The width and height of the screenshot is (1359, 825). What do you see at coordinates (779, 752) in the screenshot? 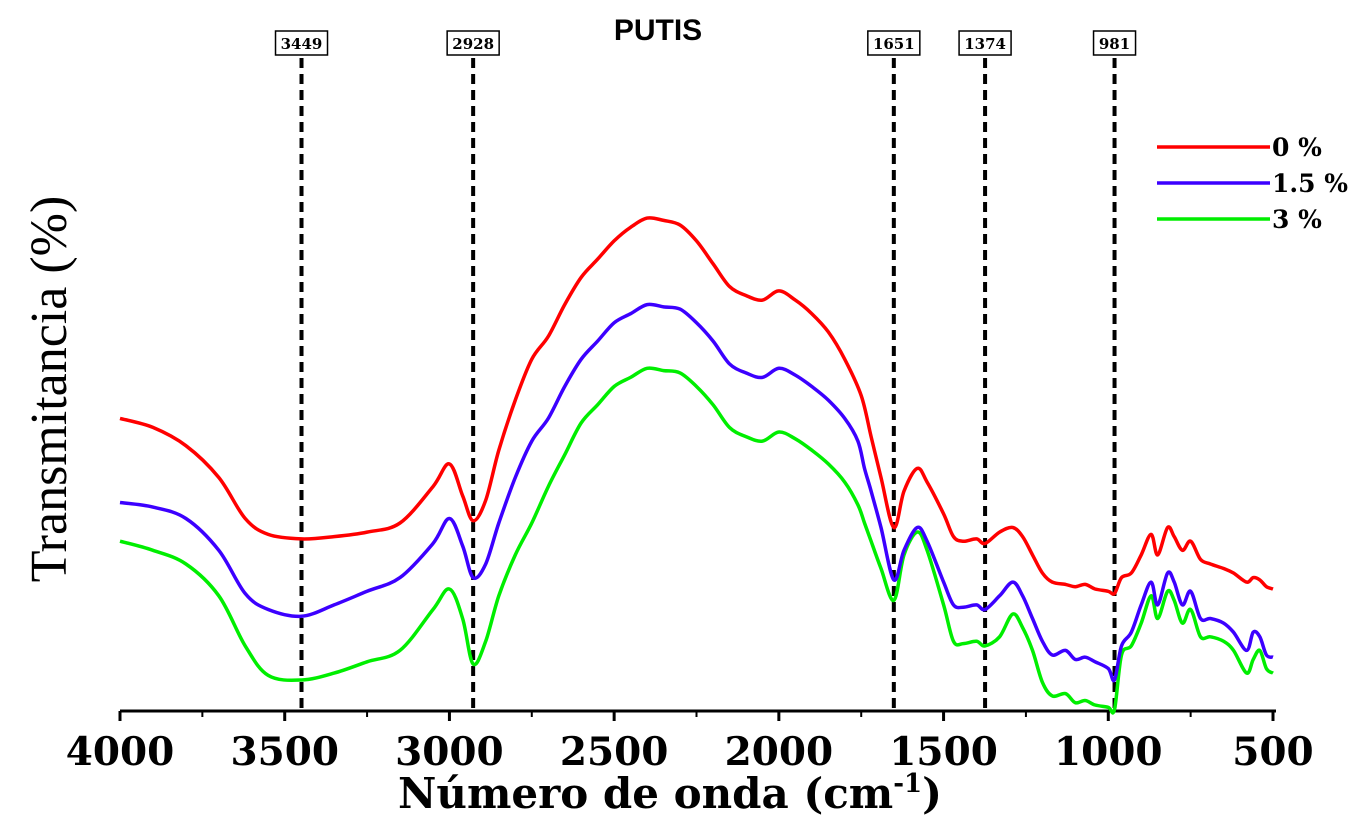
I see `x-tick-label: 2000` at bounding box center [779, 752].